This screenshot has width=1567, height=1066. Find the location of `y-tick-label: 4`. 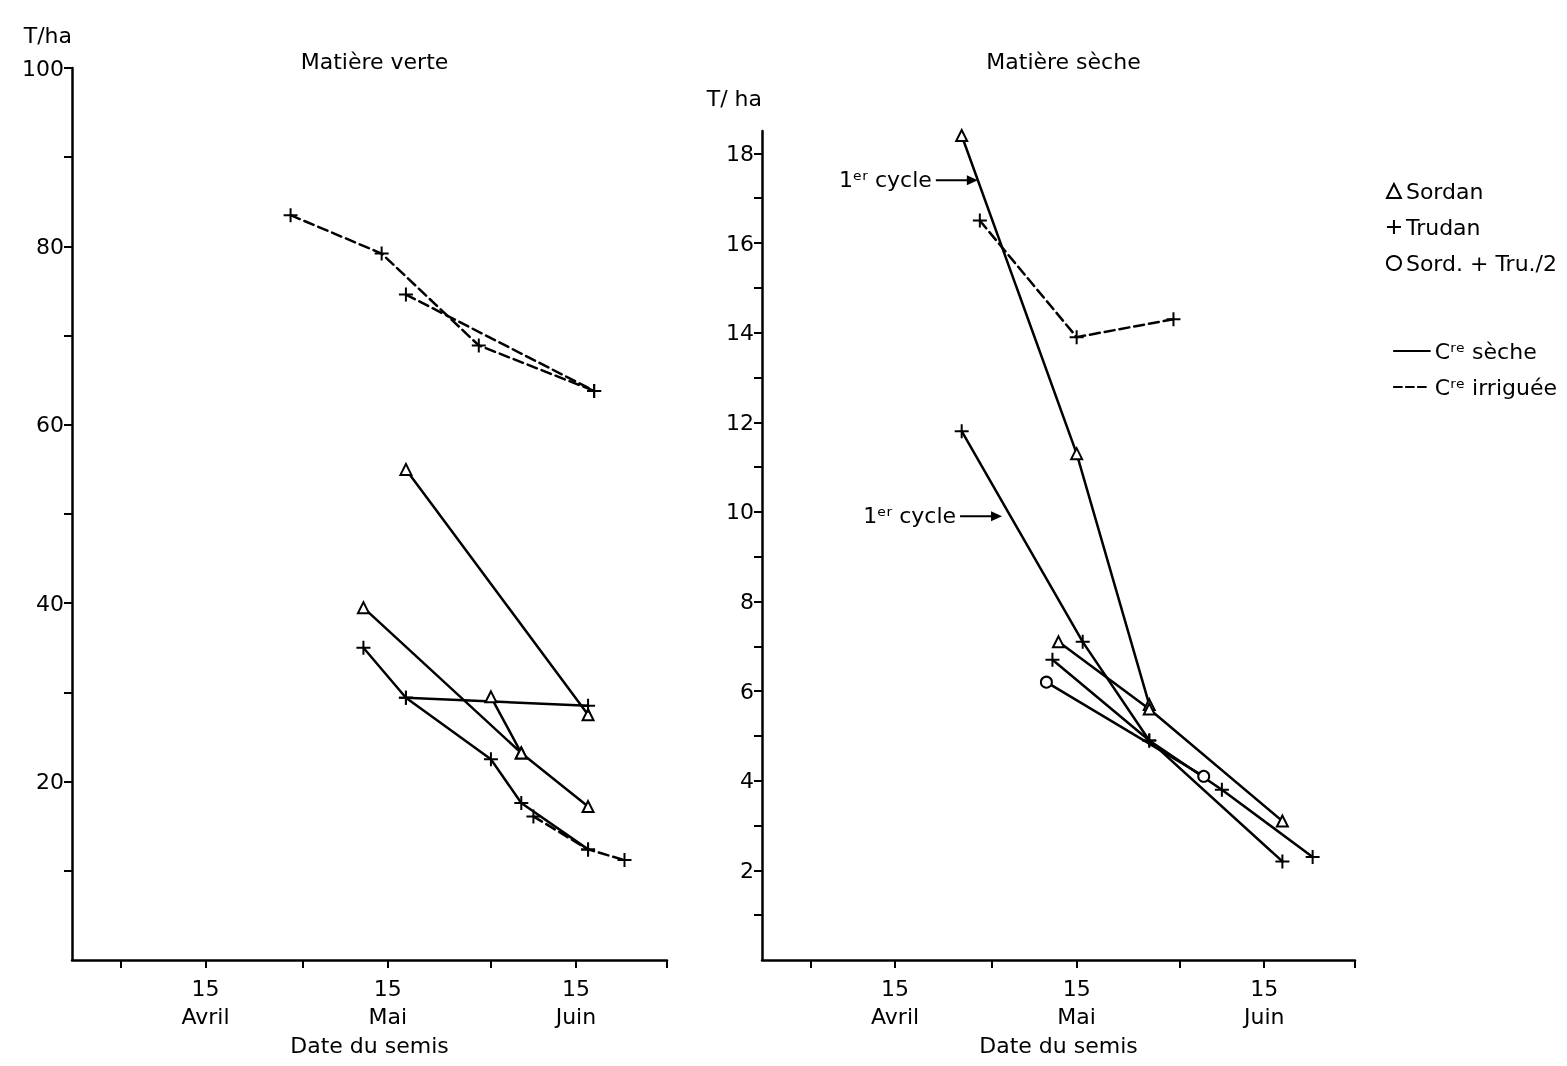

y-tick-label: 4 is located at coordinates (747, 781).